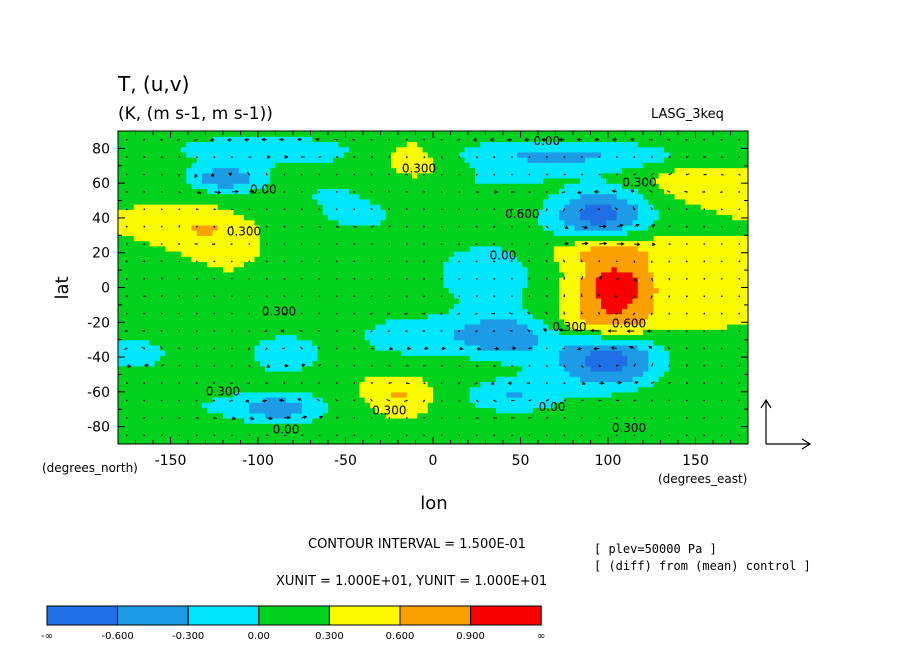  Describe the element at coordinates (195, 114) in the screenshot. I see `chart-subtitle: (K, (m s-1, m s-1))` at that location.